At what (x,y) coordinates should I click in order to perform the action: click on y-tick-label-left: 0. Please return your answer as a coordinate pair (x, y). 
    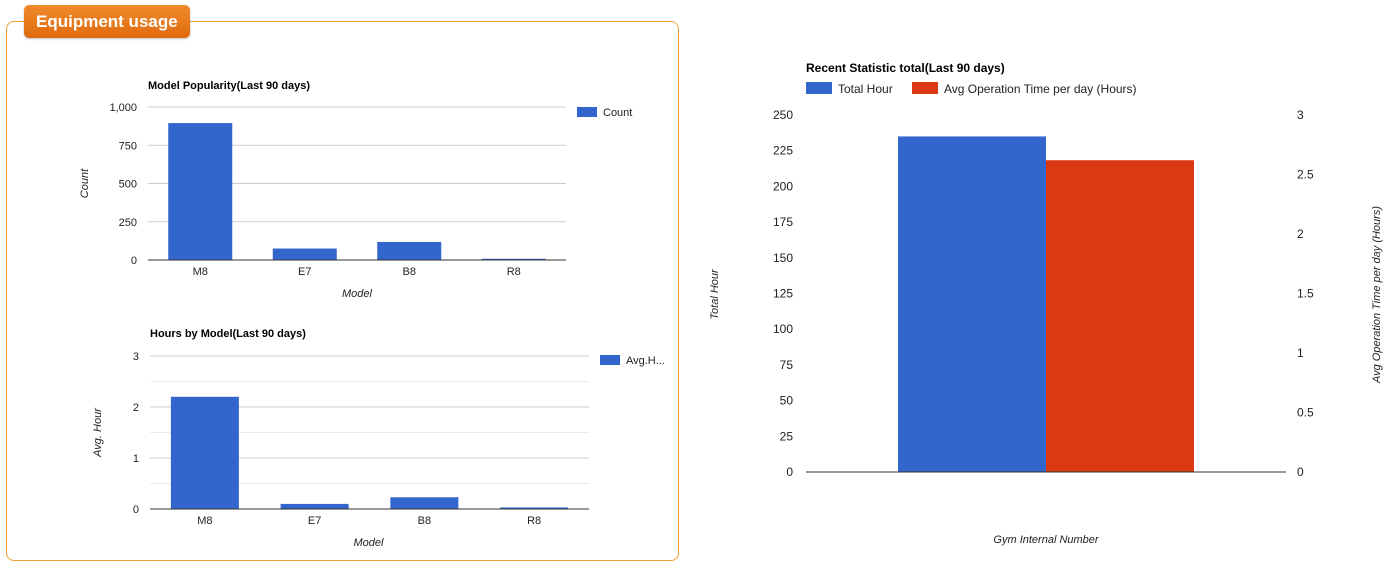
    Looking at the image, I should click on (789, 472).